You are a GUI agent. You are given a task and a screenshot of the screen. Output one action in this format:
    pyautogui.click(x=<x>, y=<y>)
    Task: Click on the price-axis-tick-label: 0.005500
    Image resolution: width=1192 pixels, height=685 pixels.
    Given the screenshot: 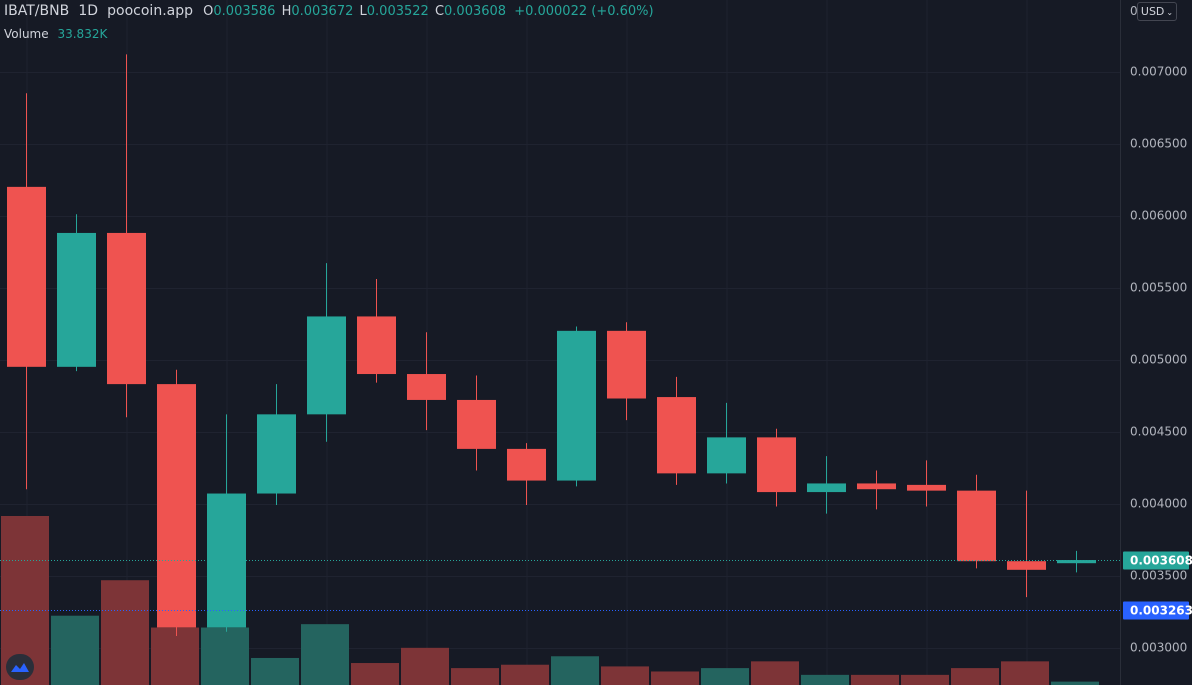 What is the action you would take?
    pyautogui.click(x=1158, y=288)
    